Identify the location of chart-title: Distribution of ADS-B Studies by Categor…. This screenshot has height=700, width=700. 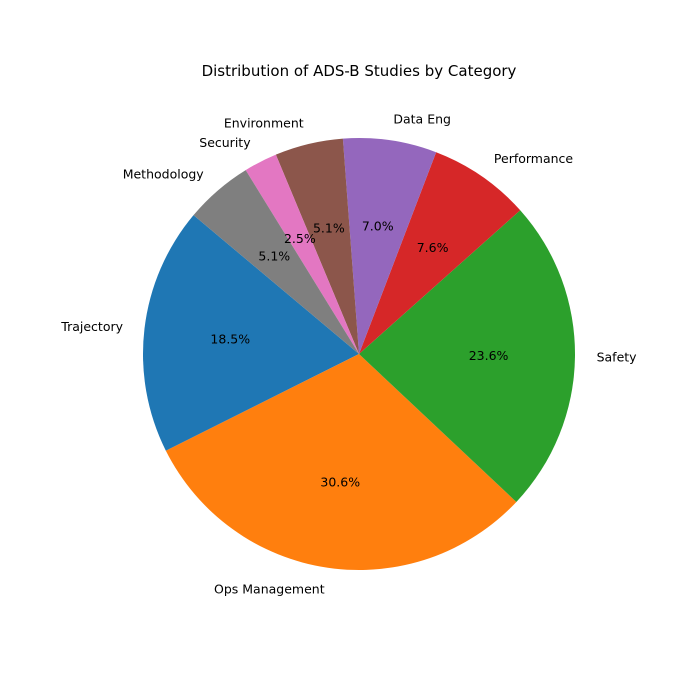
(359, 71).